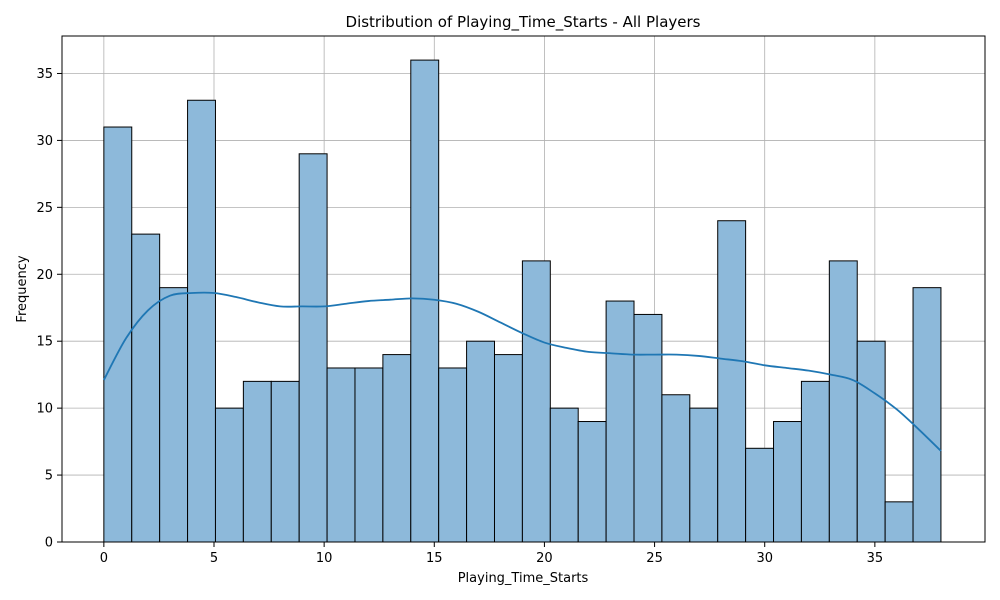 The width and height of the screenshot is (1000, 600). Describe the element at coordinates (544, 558) in the screenshot. I see `x-tick-label: 20` at that location.